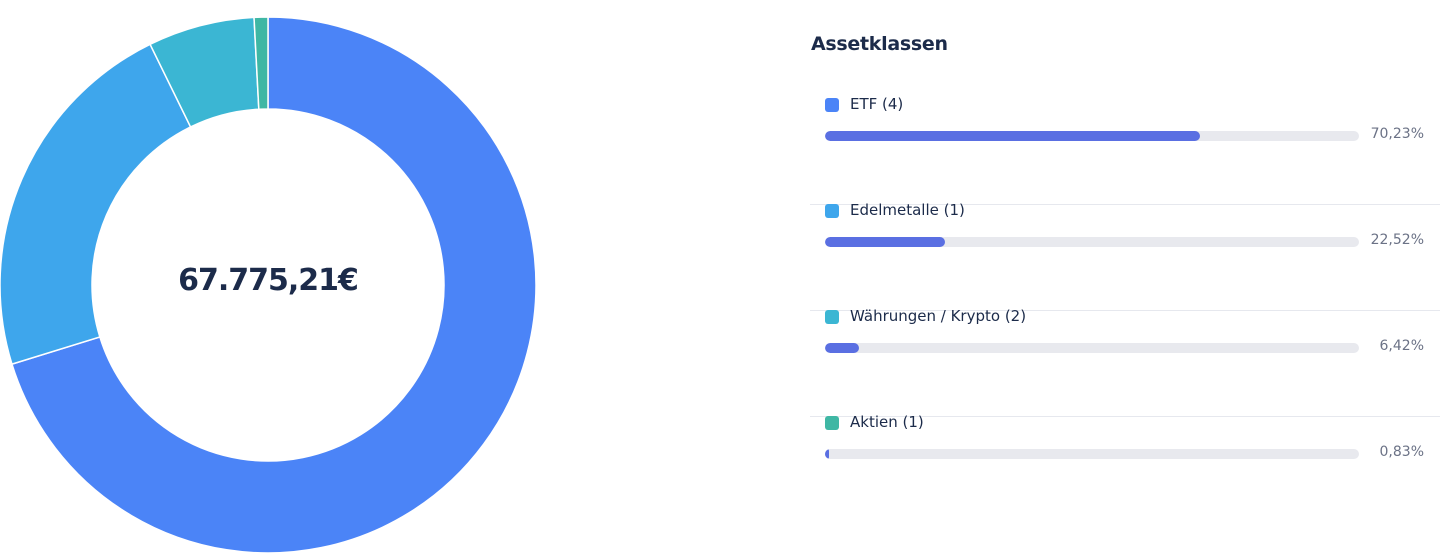  What do you see at coordinates (877, 104) in the screenshot?
I see `asset-label: ETF (4)` at bounding box center [877, 104].